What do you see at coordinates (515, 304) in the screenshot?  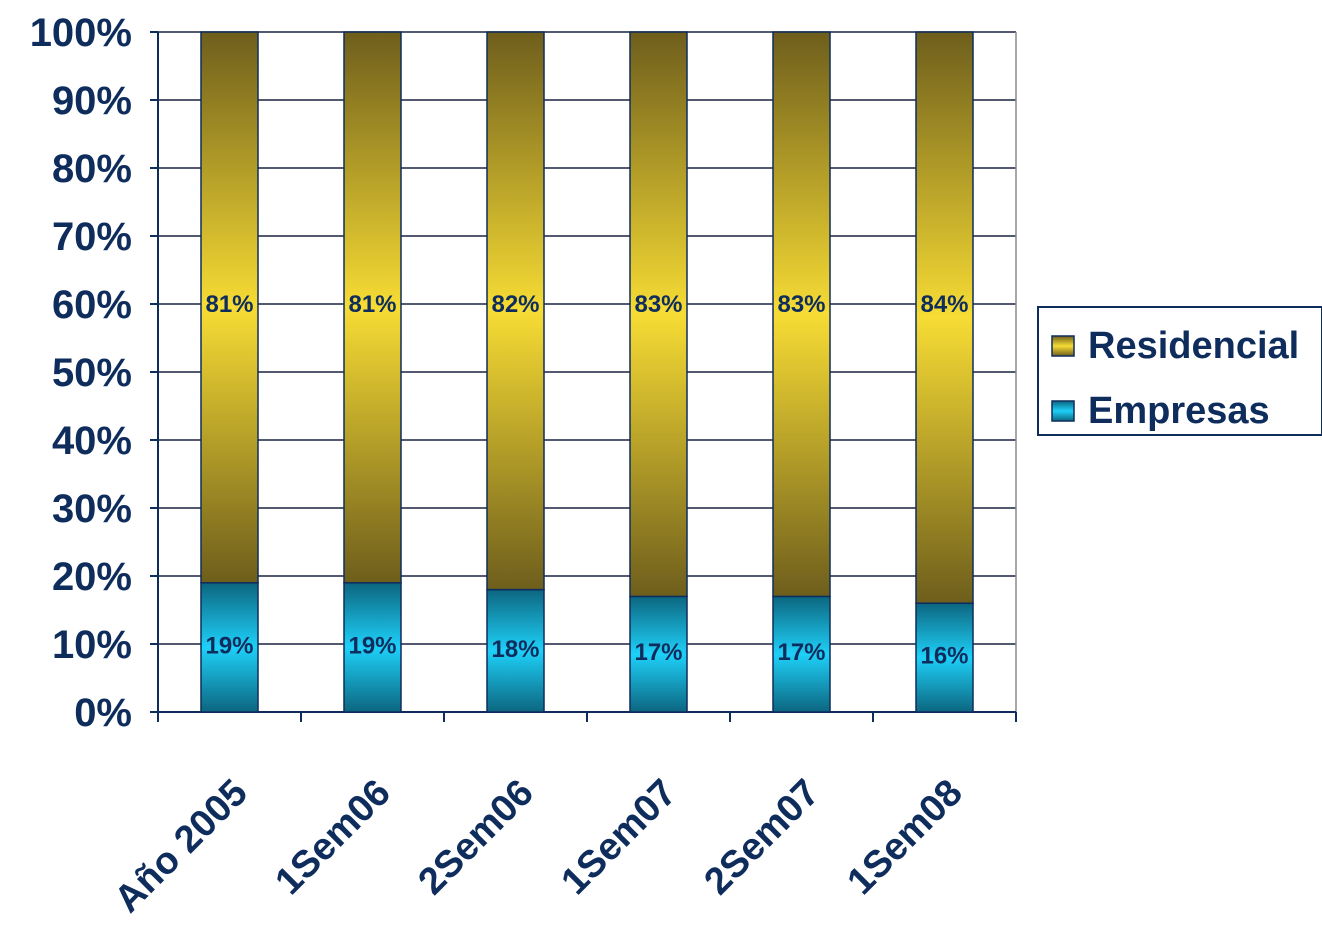 I see `data-label-residencial: 82%` at bounding box center [515, 304].